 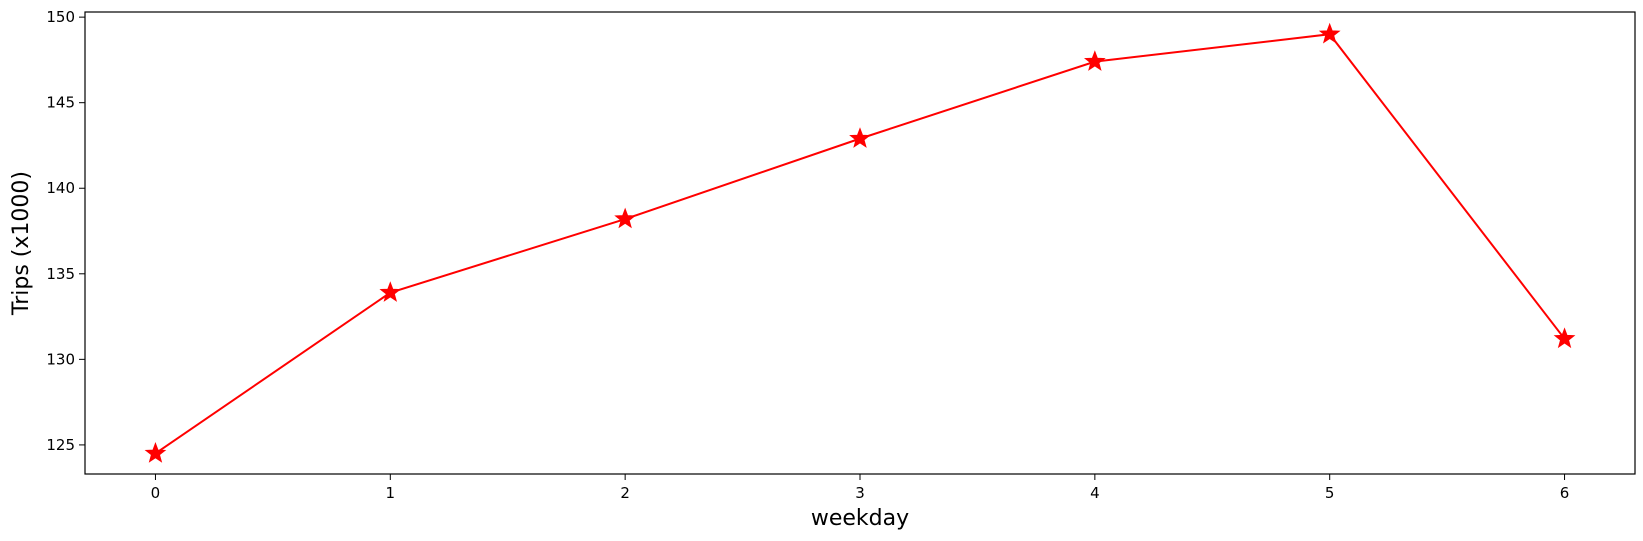 I want to click on y-tick-label: 130, so click(x=60, y=359).